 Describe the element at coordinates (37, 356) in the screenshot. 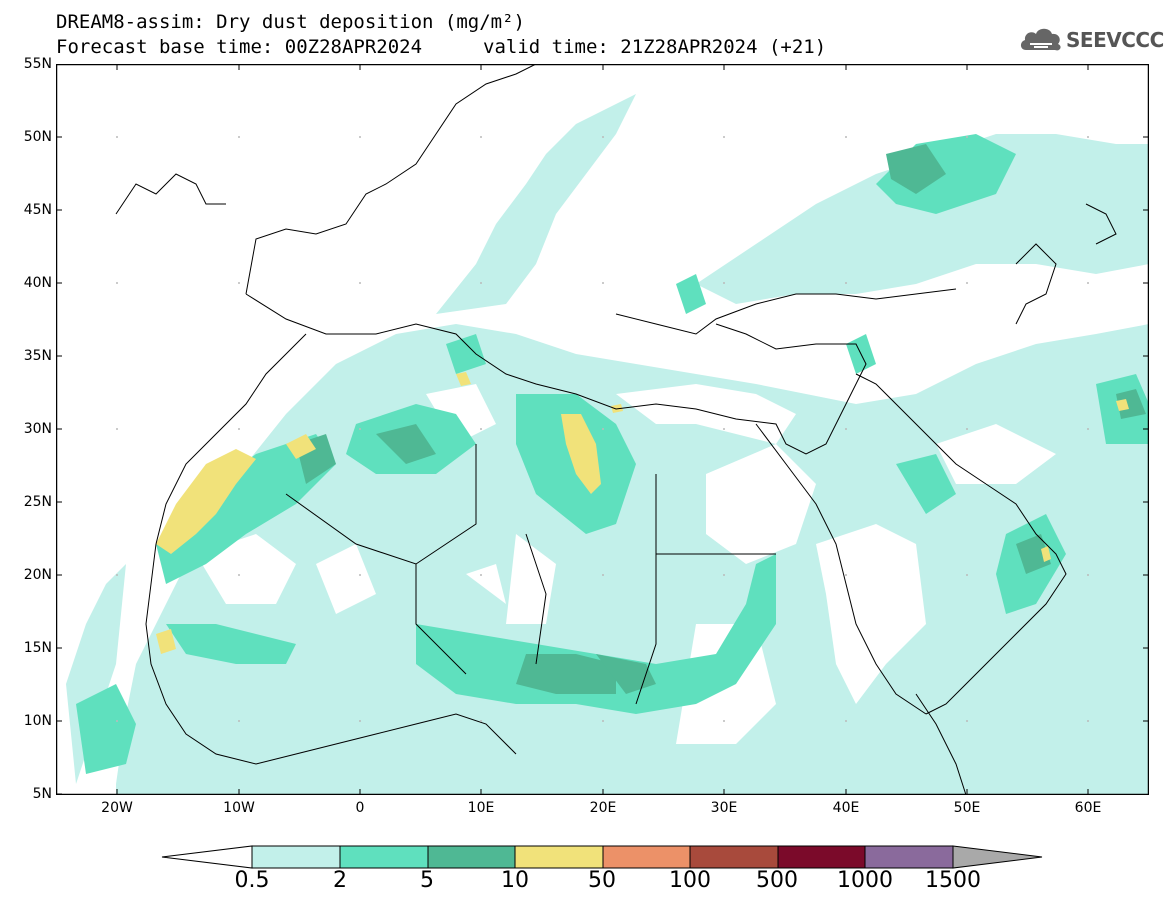

I see `lat-label-35n: 35N` at that location.